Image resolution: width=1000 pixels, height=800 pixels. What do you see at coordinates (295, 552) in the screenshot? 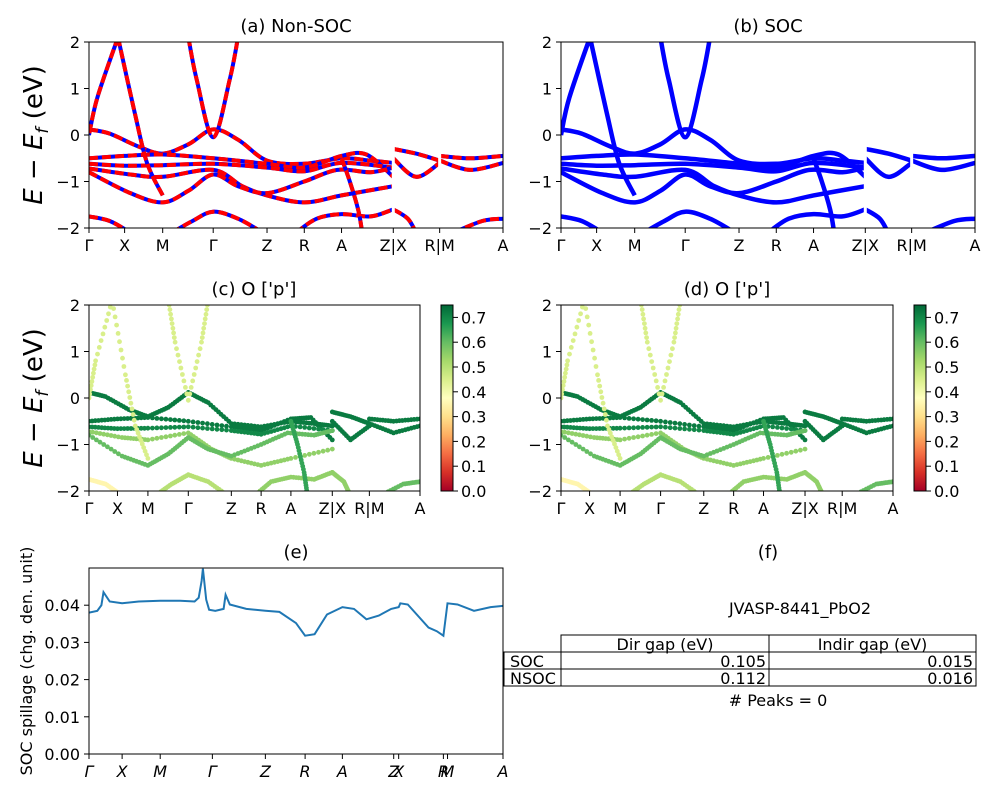
I see `panel-e-title: (e)` at bounding box center [295, 552].